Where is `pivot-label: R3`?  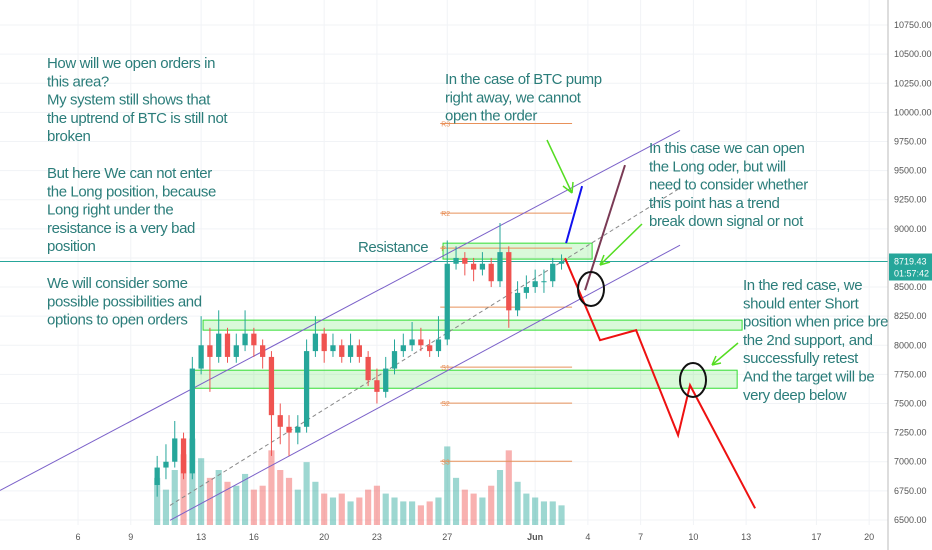
pivot-label: R3 is located at coordinates (445, 124).